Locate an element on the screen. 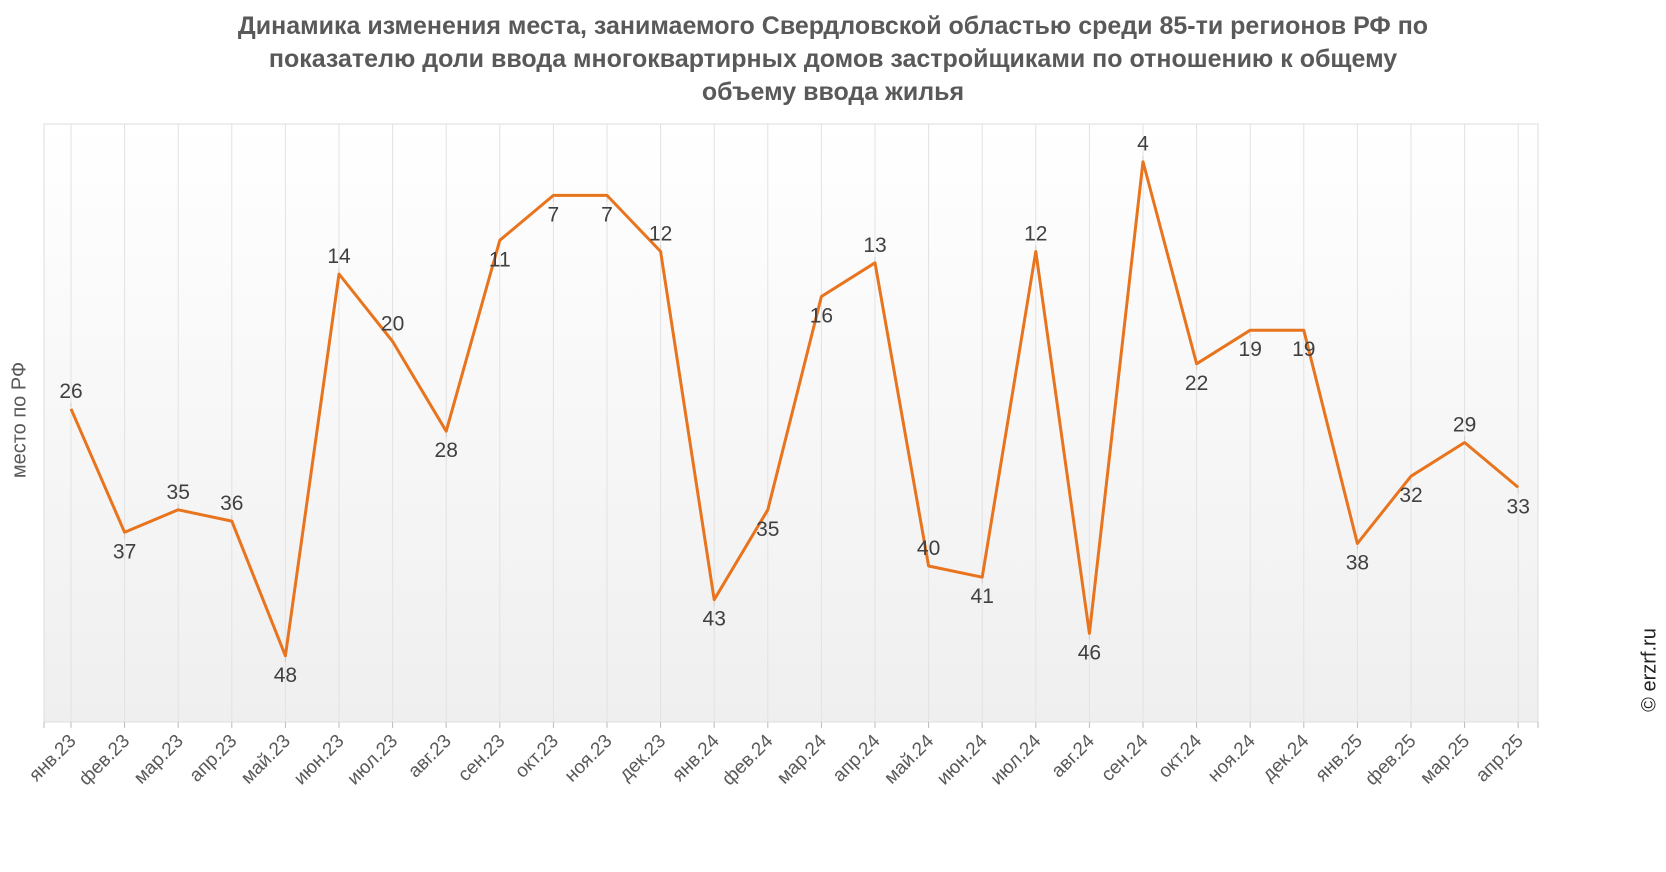 The height and width of the screenshot is (872, 1666). data-label: 13 is located at coordinates (874, 245).